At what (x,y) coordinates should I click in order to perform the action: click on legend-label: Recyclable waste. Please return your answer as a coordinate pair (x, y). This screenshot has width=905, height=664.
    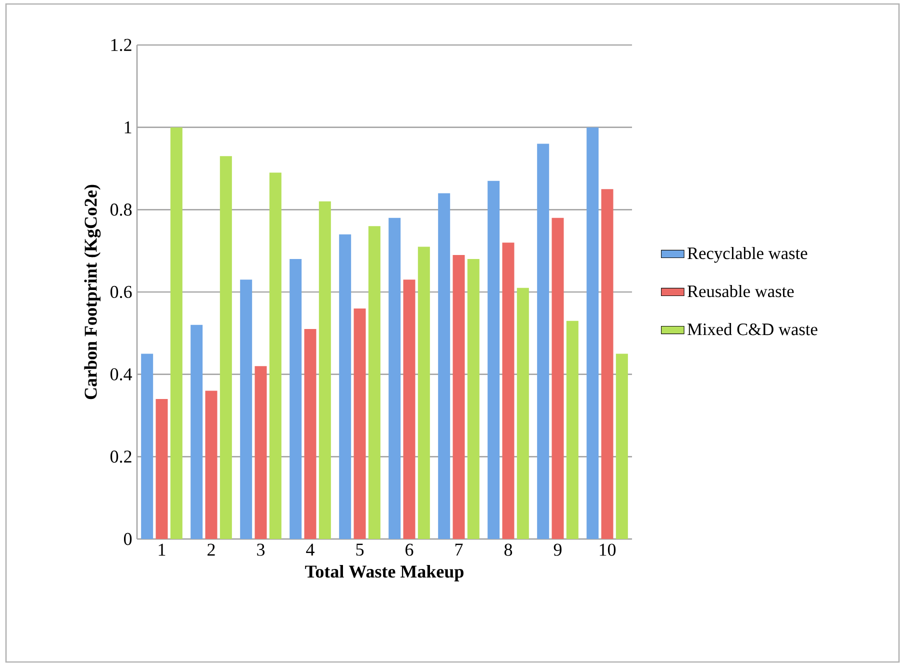
    Looking at the image, I should click on (747, 254).